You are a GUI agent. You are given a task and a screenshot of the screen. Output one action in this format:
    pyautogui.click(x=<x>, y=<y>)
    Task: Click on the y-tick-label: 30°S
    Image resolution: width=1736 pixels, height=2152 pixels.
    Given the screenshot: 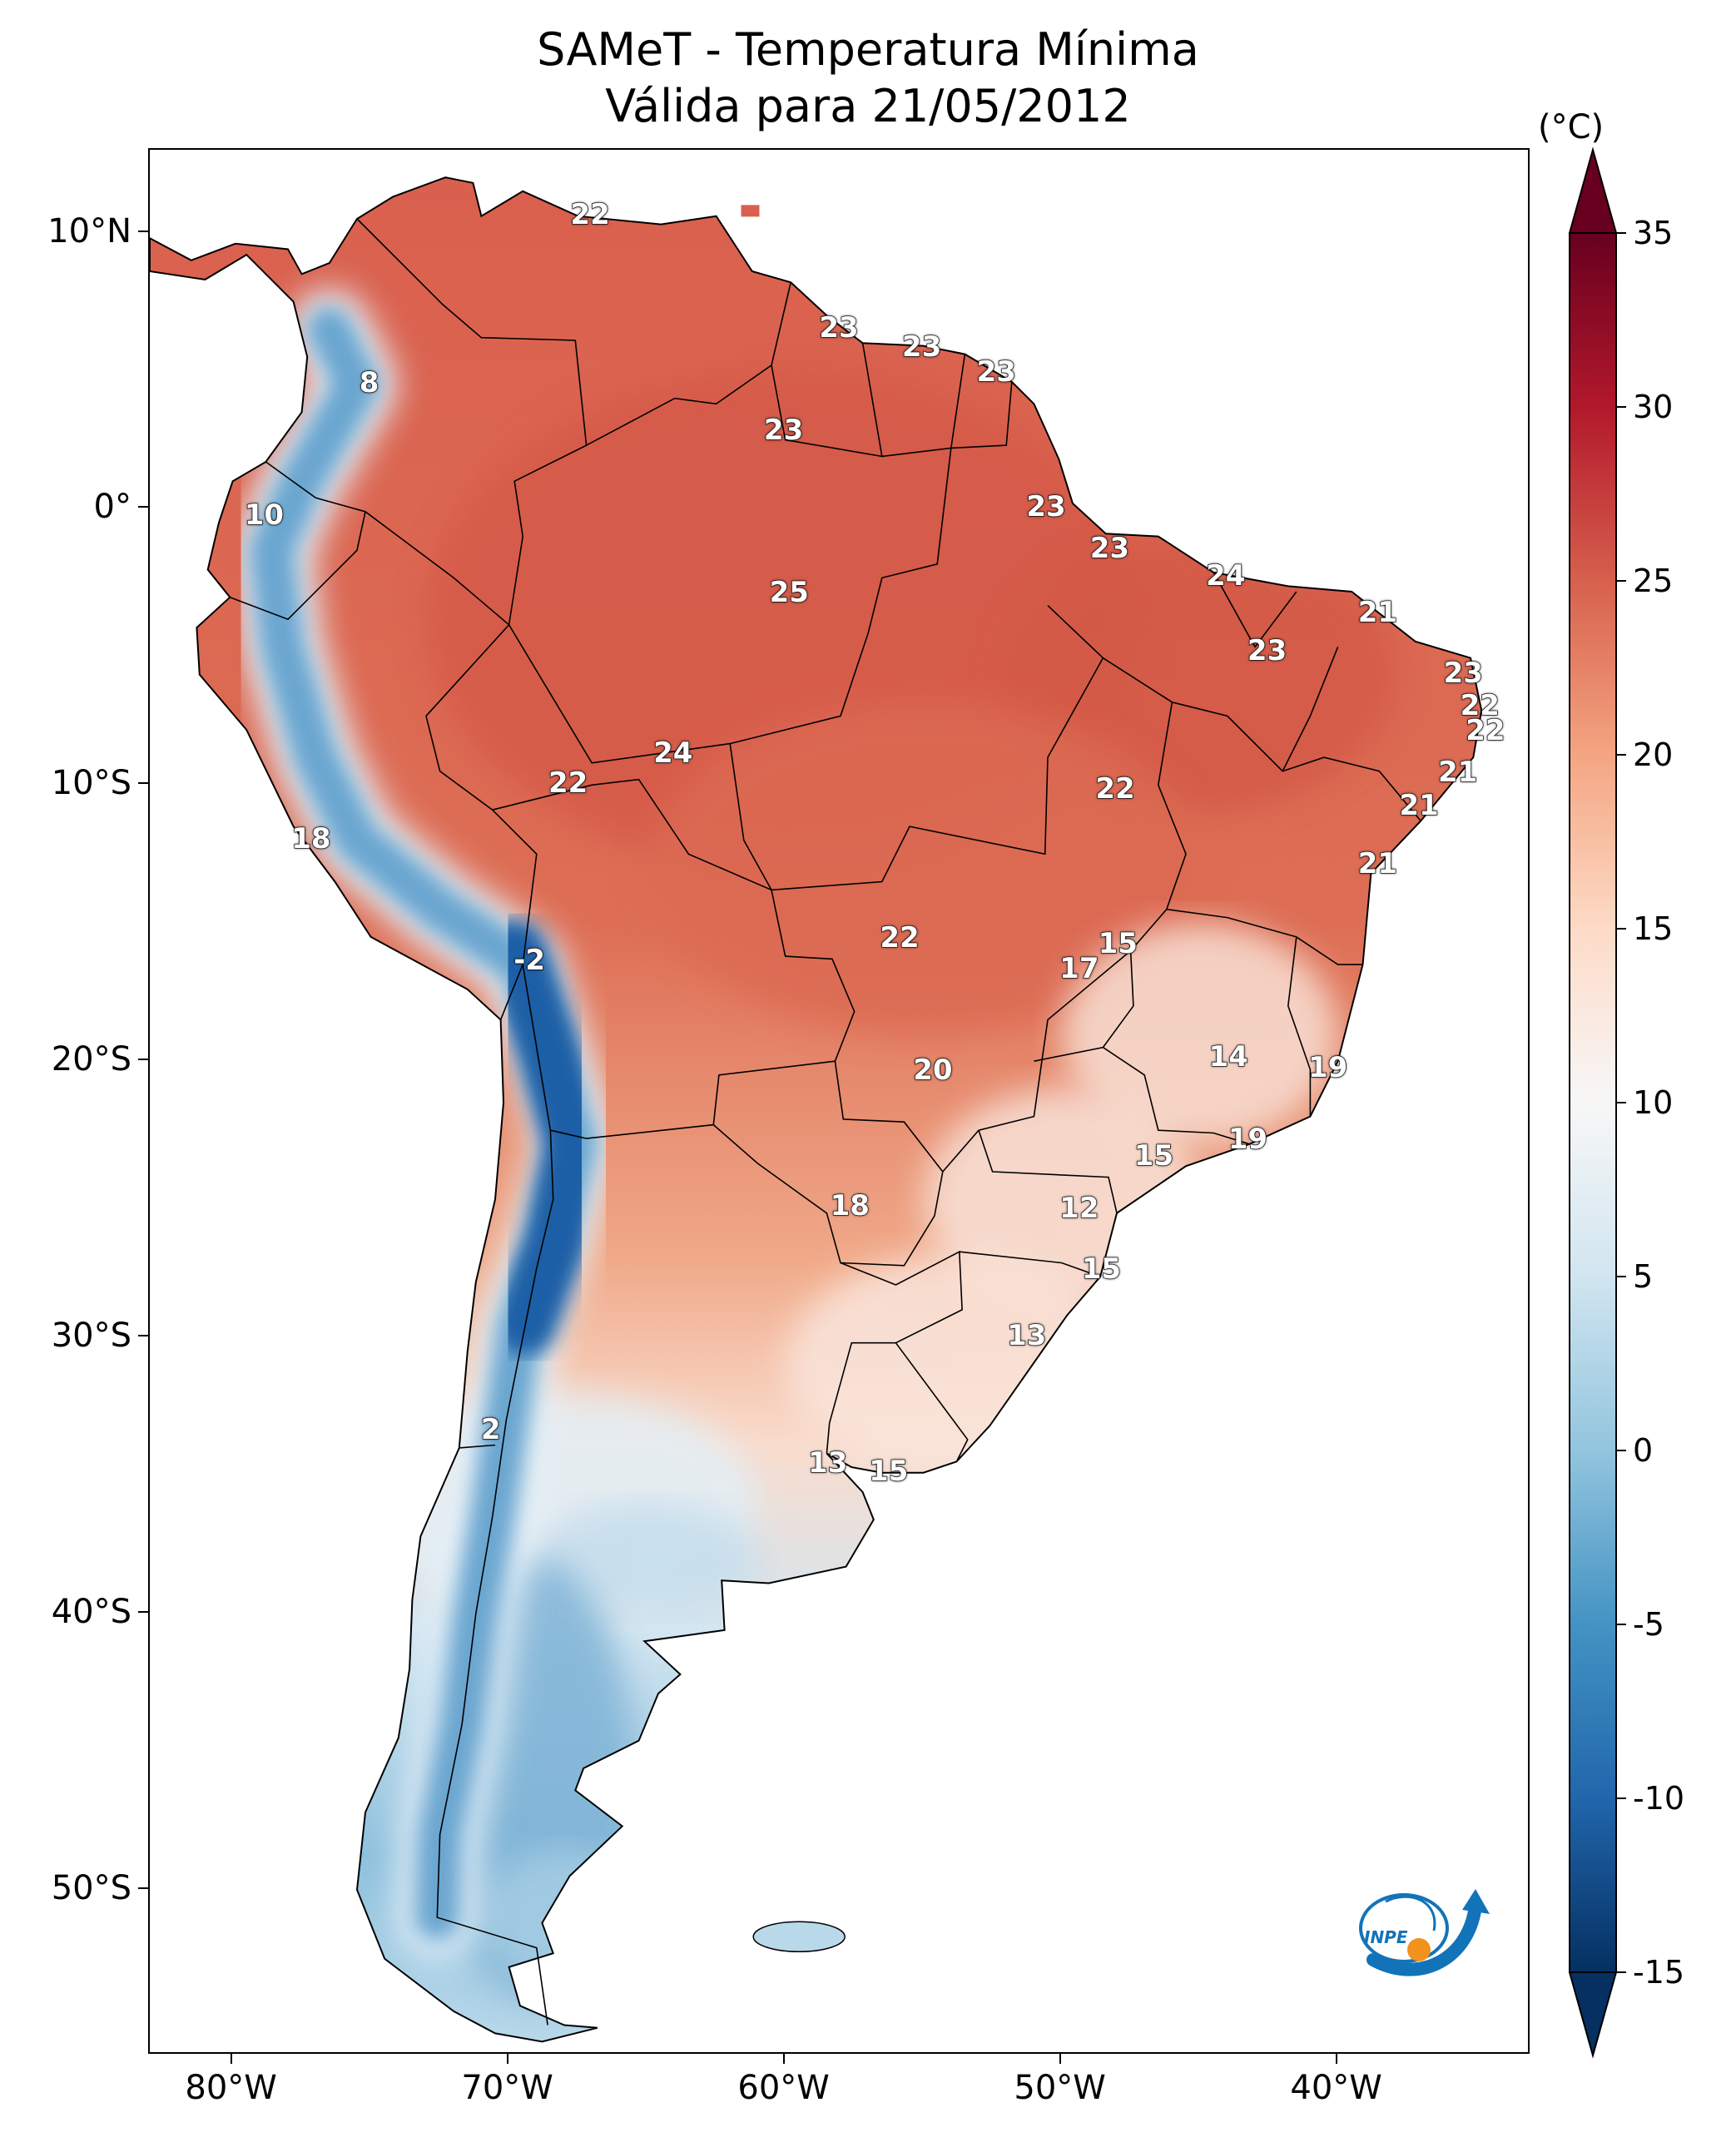 What is the action you would take?
    pyautogui.click(x=91, y=1336)
    